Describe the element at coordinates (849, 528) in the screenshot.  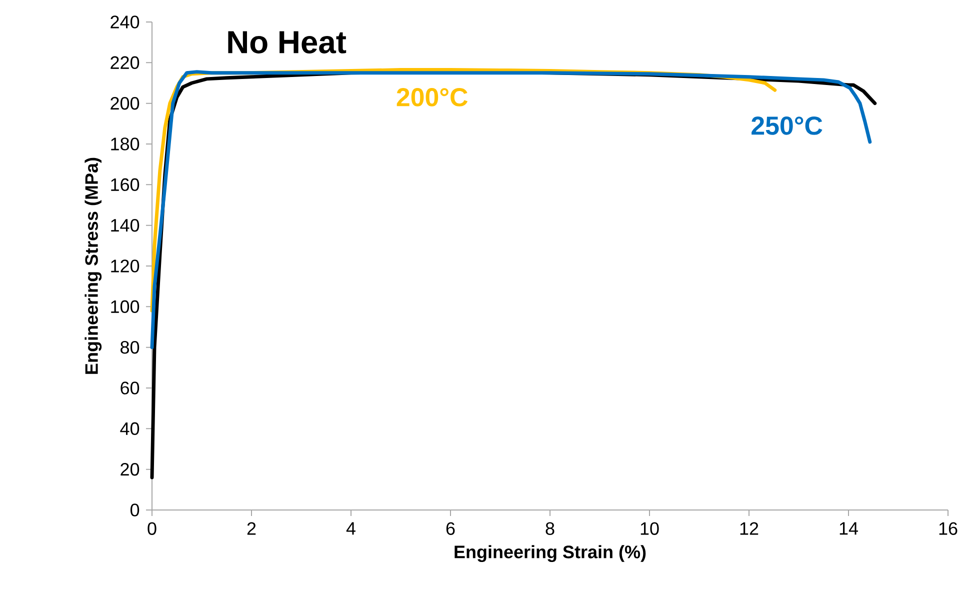
I see `x-tick-label: 14` at that location.